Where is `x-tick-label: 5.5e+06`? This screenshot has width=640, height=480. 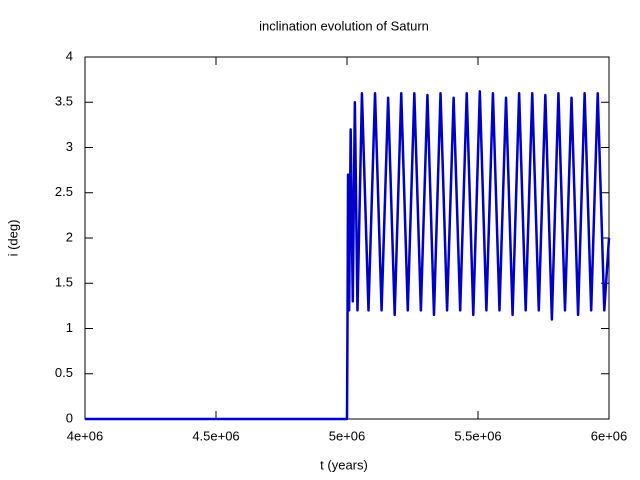 x-tick-label: 5.5e+06 is located at coordinates (477, 435).